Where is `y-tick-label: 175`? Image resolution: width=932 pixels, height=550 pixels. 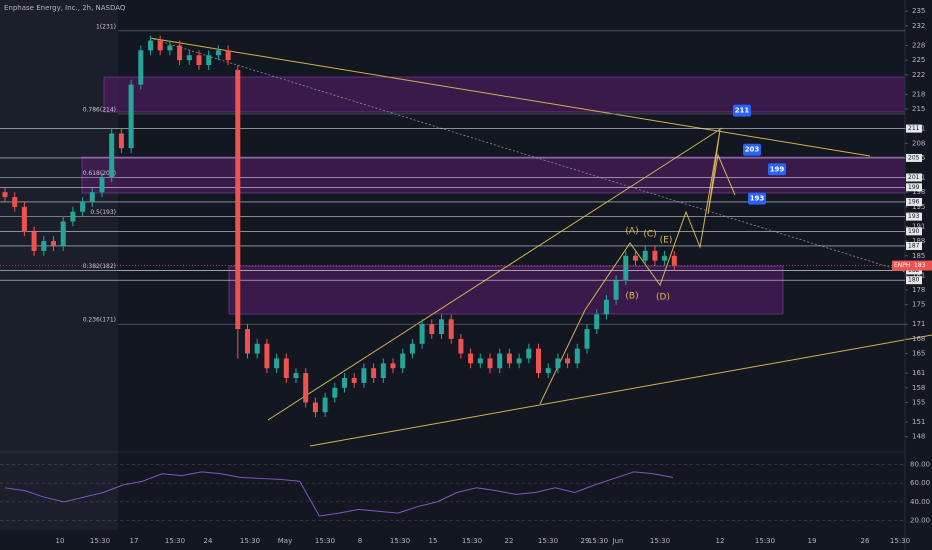 y-tick-label: 175 is located at coordinates (918, 305).